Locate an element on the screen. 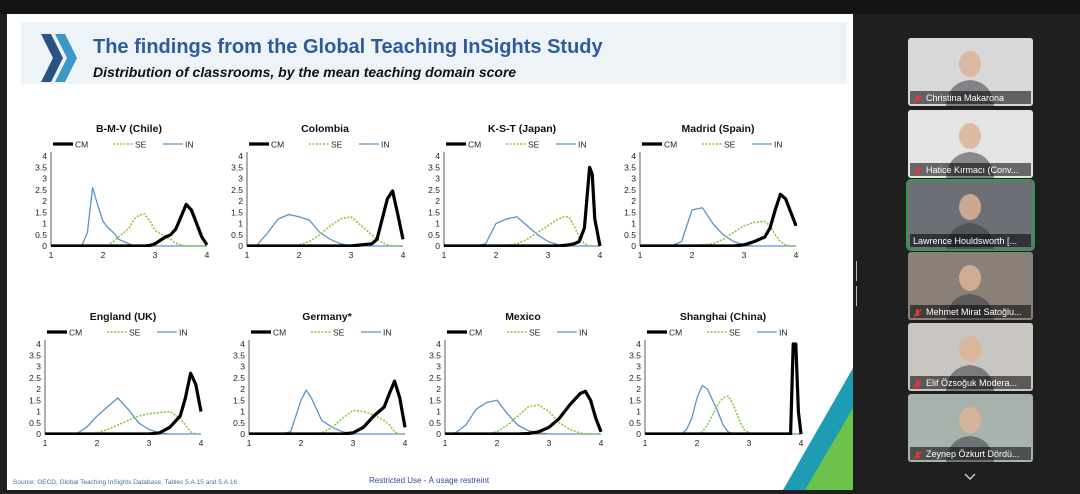  panel-resize-handle is located at coordinates (858, 283).